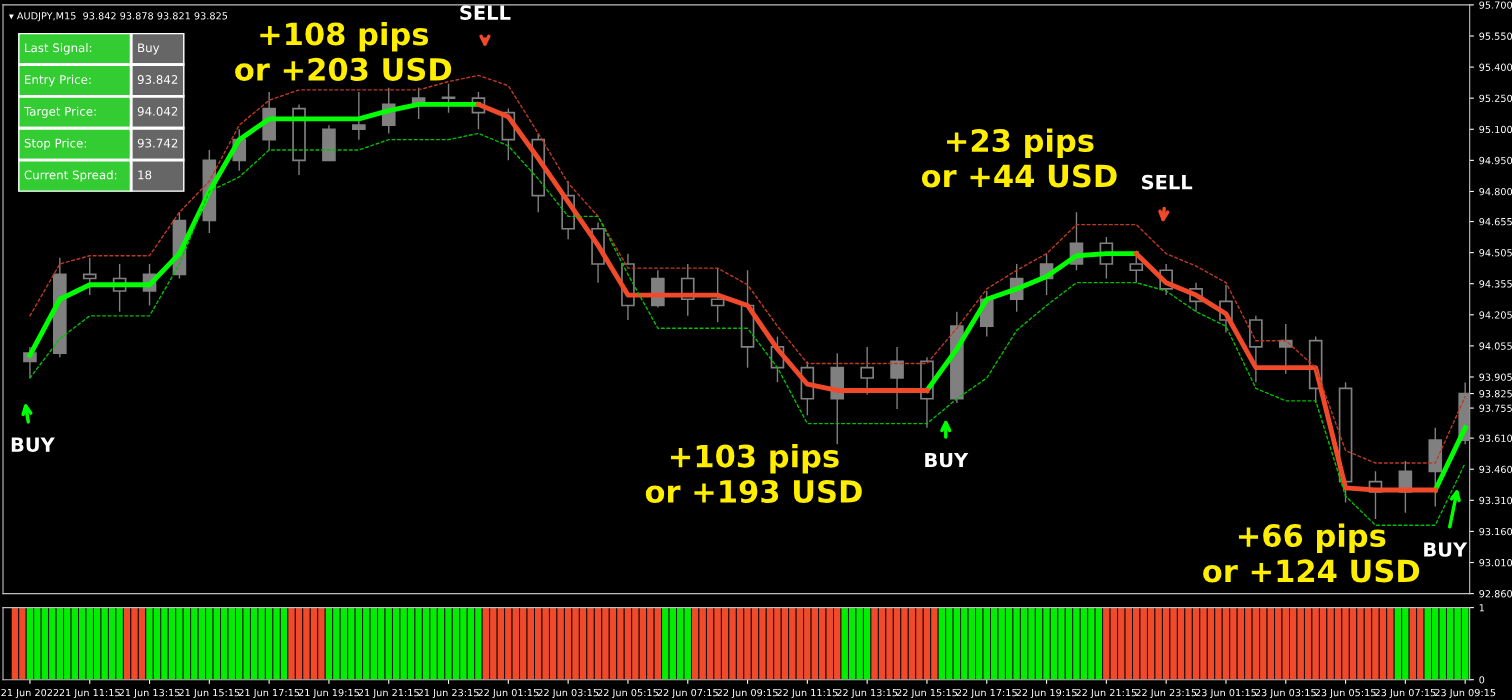  Describe the element at coordinates (1495, 221) in the screenshot. I see `y-tick-label: 94.655` at that location.